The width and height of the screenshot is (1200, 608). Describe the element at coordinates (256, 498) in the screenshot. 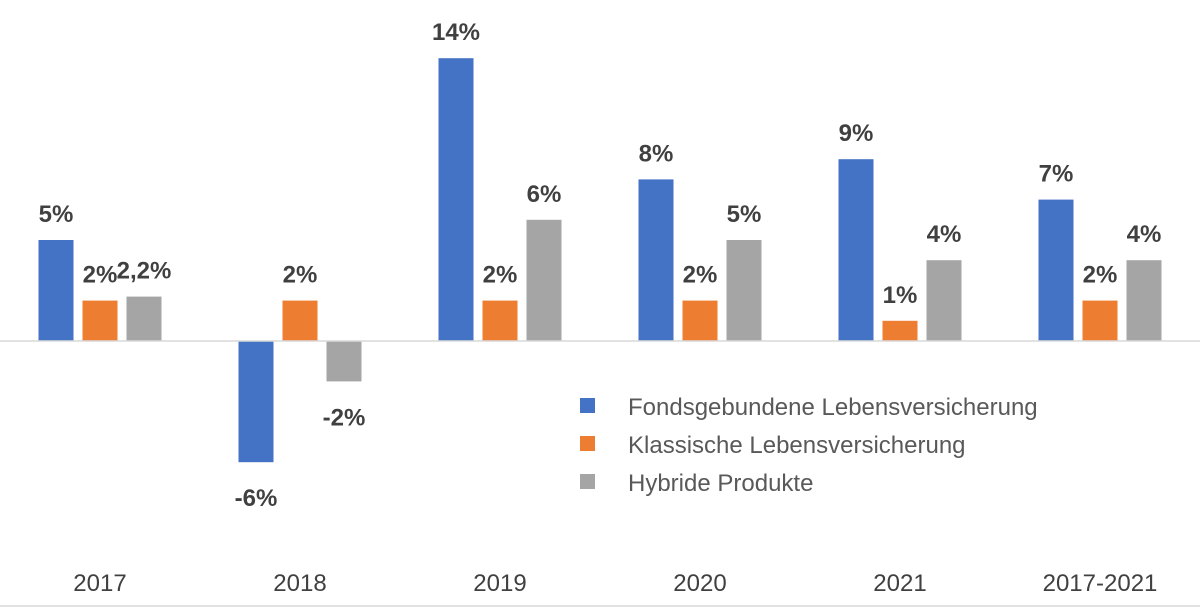

I see `data-label-series-1-2018: -6%` at that location.